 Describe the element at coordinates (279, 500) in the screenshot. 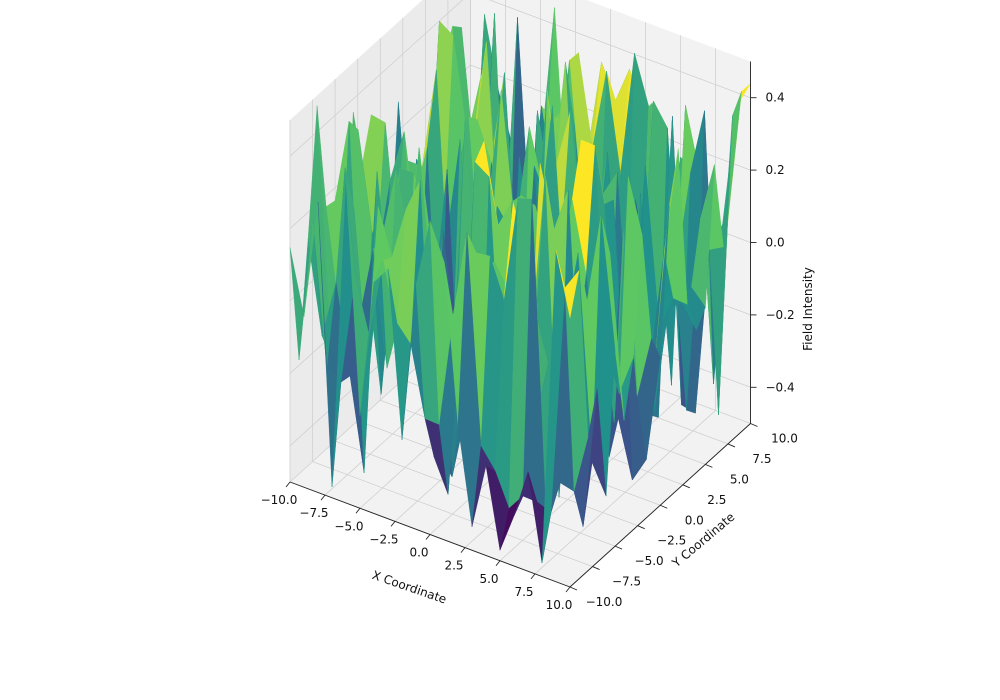

I see `x-tick-label: −10.0` at that location.